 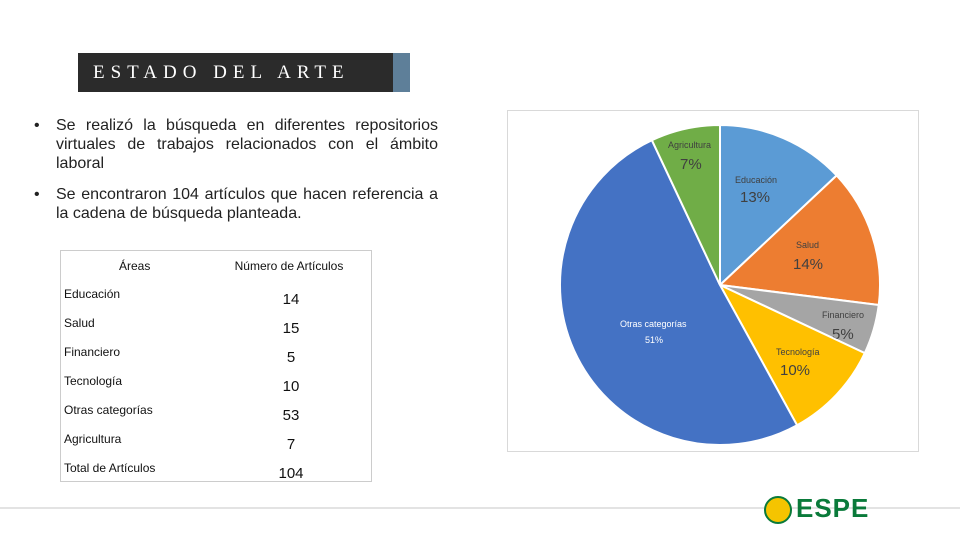 I want to click on logo: ESPE, so click(x=833, y=508).